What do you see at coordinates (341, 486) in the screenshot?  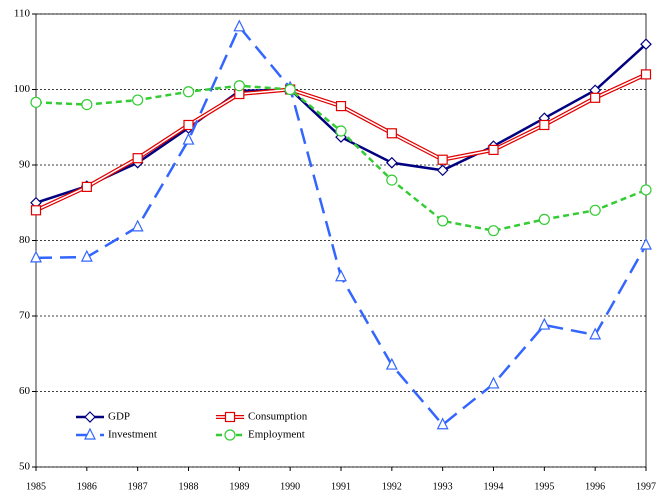 I see `x-tick-label: 1991` at bounding box center [341, 486].